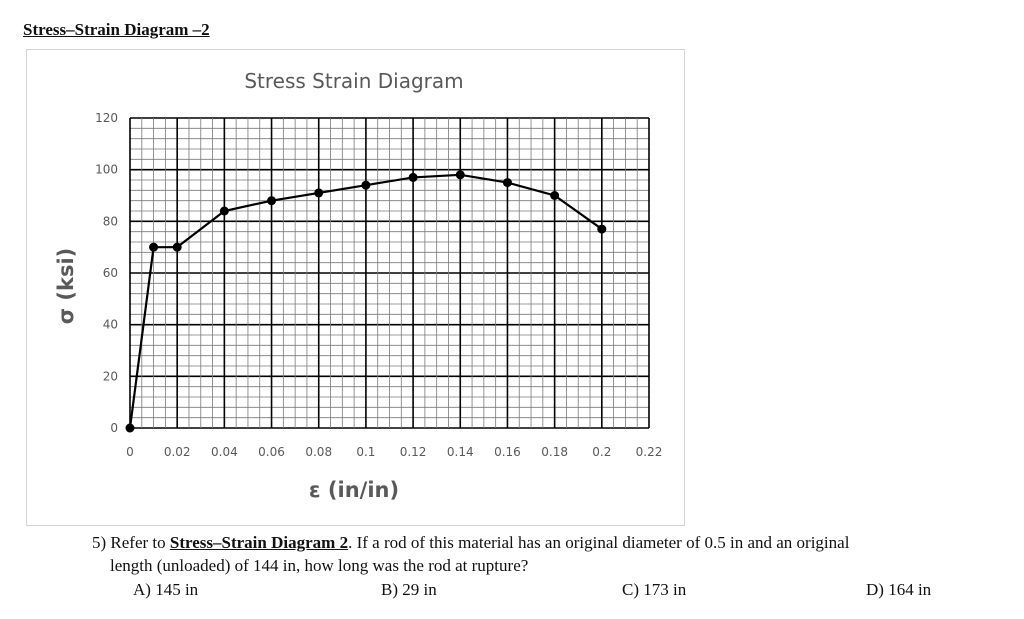  What do you see at coordinates (110, 221) in the screenshot?
I see `y-tick-label: 80` at bounding box center [110, 221].